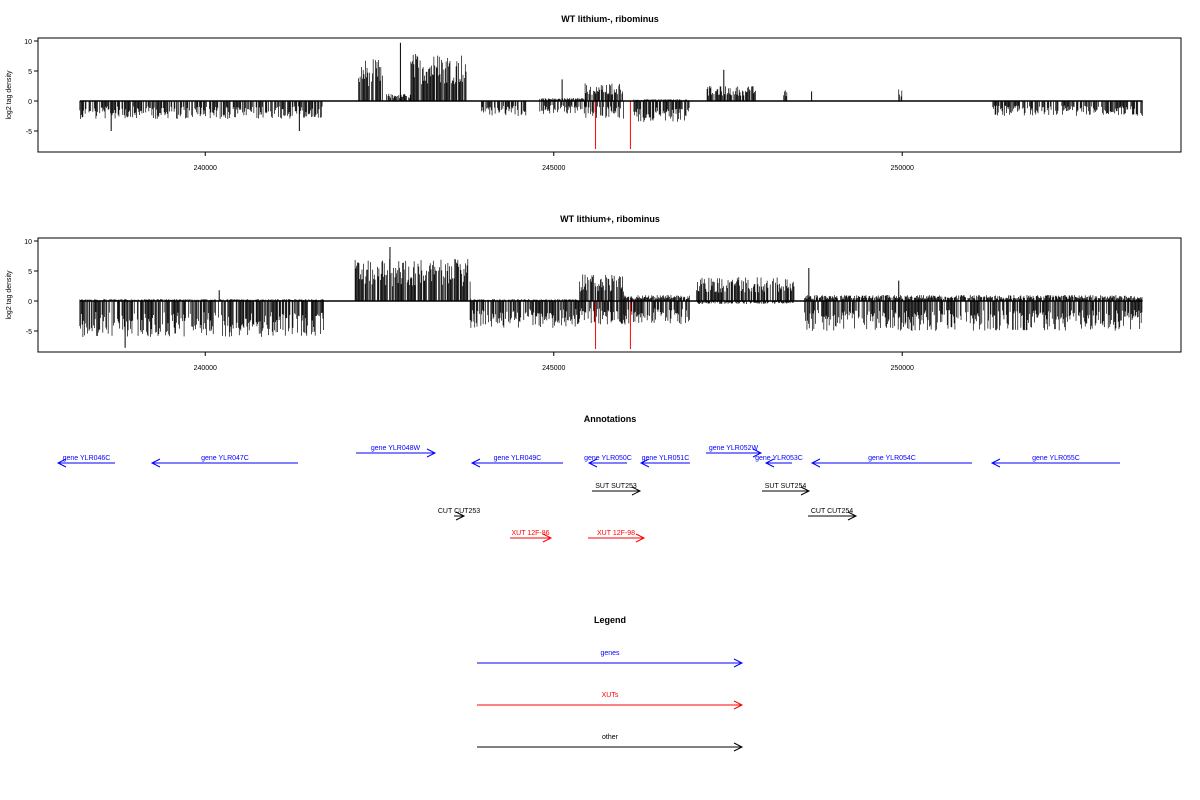 This screenshot has height=800, width=1200. I want to click on annotation-feature: XUT 12F-86, so click(531, 536).